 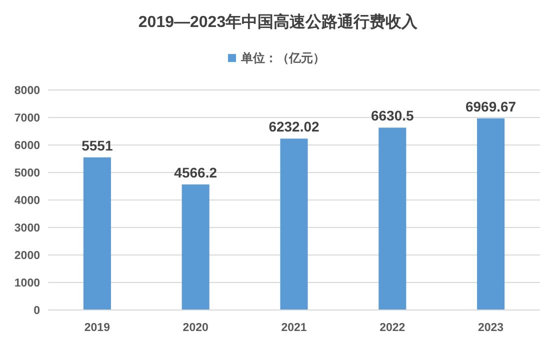 I want to click on x-tick-label: 2022, so click(x=393, y=328).